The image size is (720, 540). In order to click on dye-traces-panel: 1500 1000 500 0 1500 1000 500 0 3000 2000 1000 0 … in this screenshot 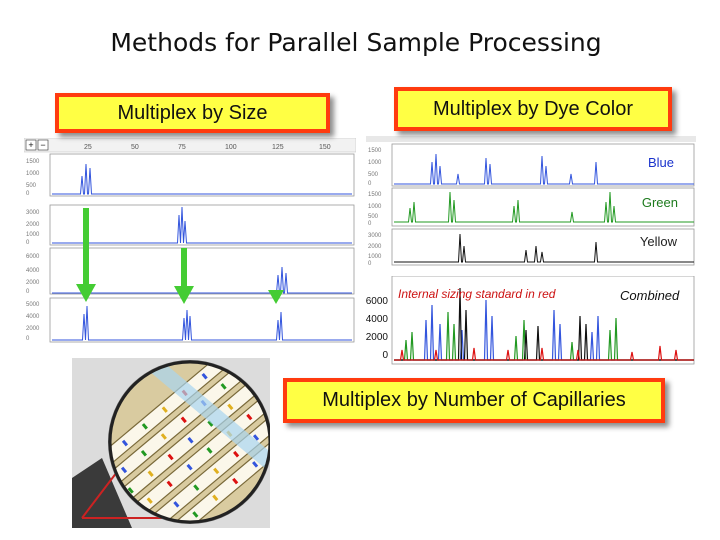, I will do `click(531, 201)`.